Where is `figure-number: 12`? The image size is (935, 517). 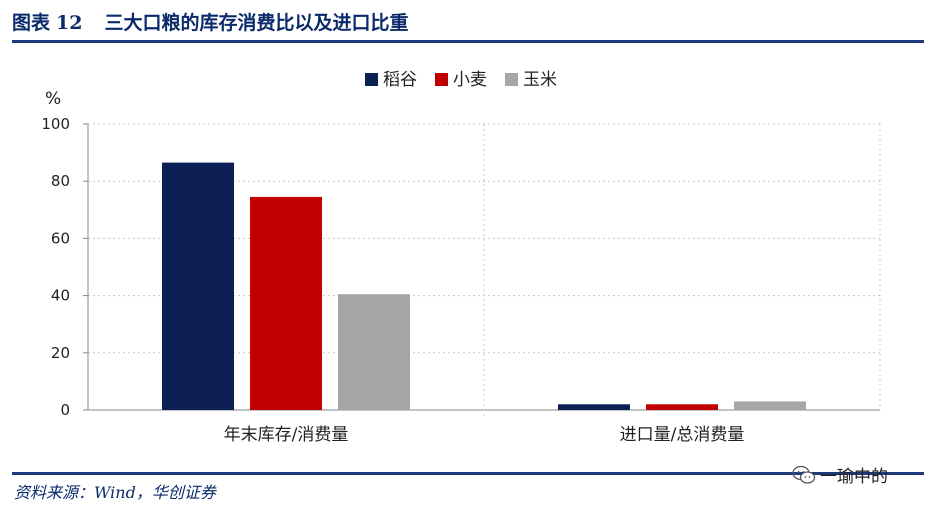
figure-number: 12 is located at coordinates (69, 23).